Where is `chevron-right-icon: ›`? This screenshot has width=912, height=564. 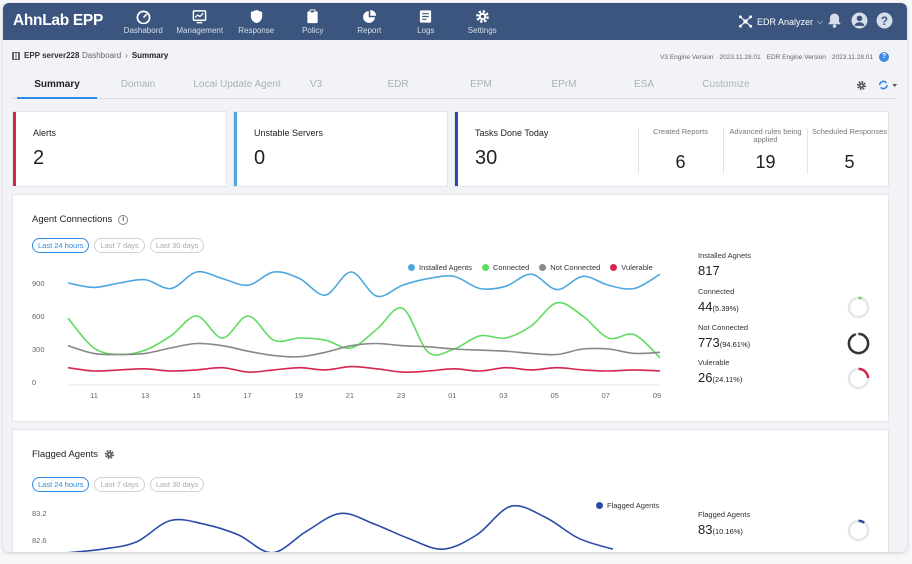 chevron-right-icon: › is located at coordinates (126, 55).